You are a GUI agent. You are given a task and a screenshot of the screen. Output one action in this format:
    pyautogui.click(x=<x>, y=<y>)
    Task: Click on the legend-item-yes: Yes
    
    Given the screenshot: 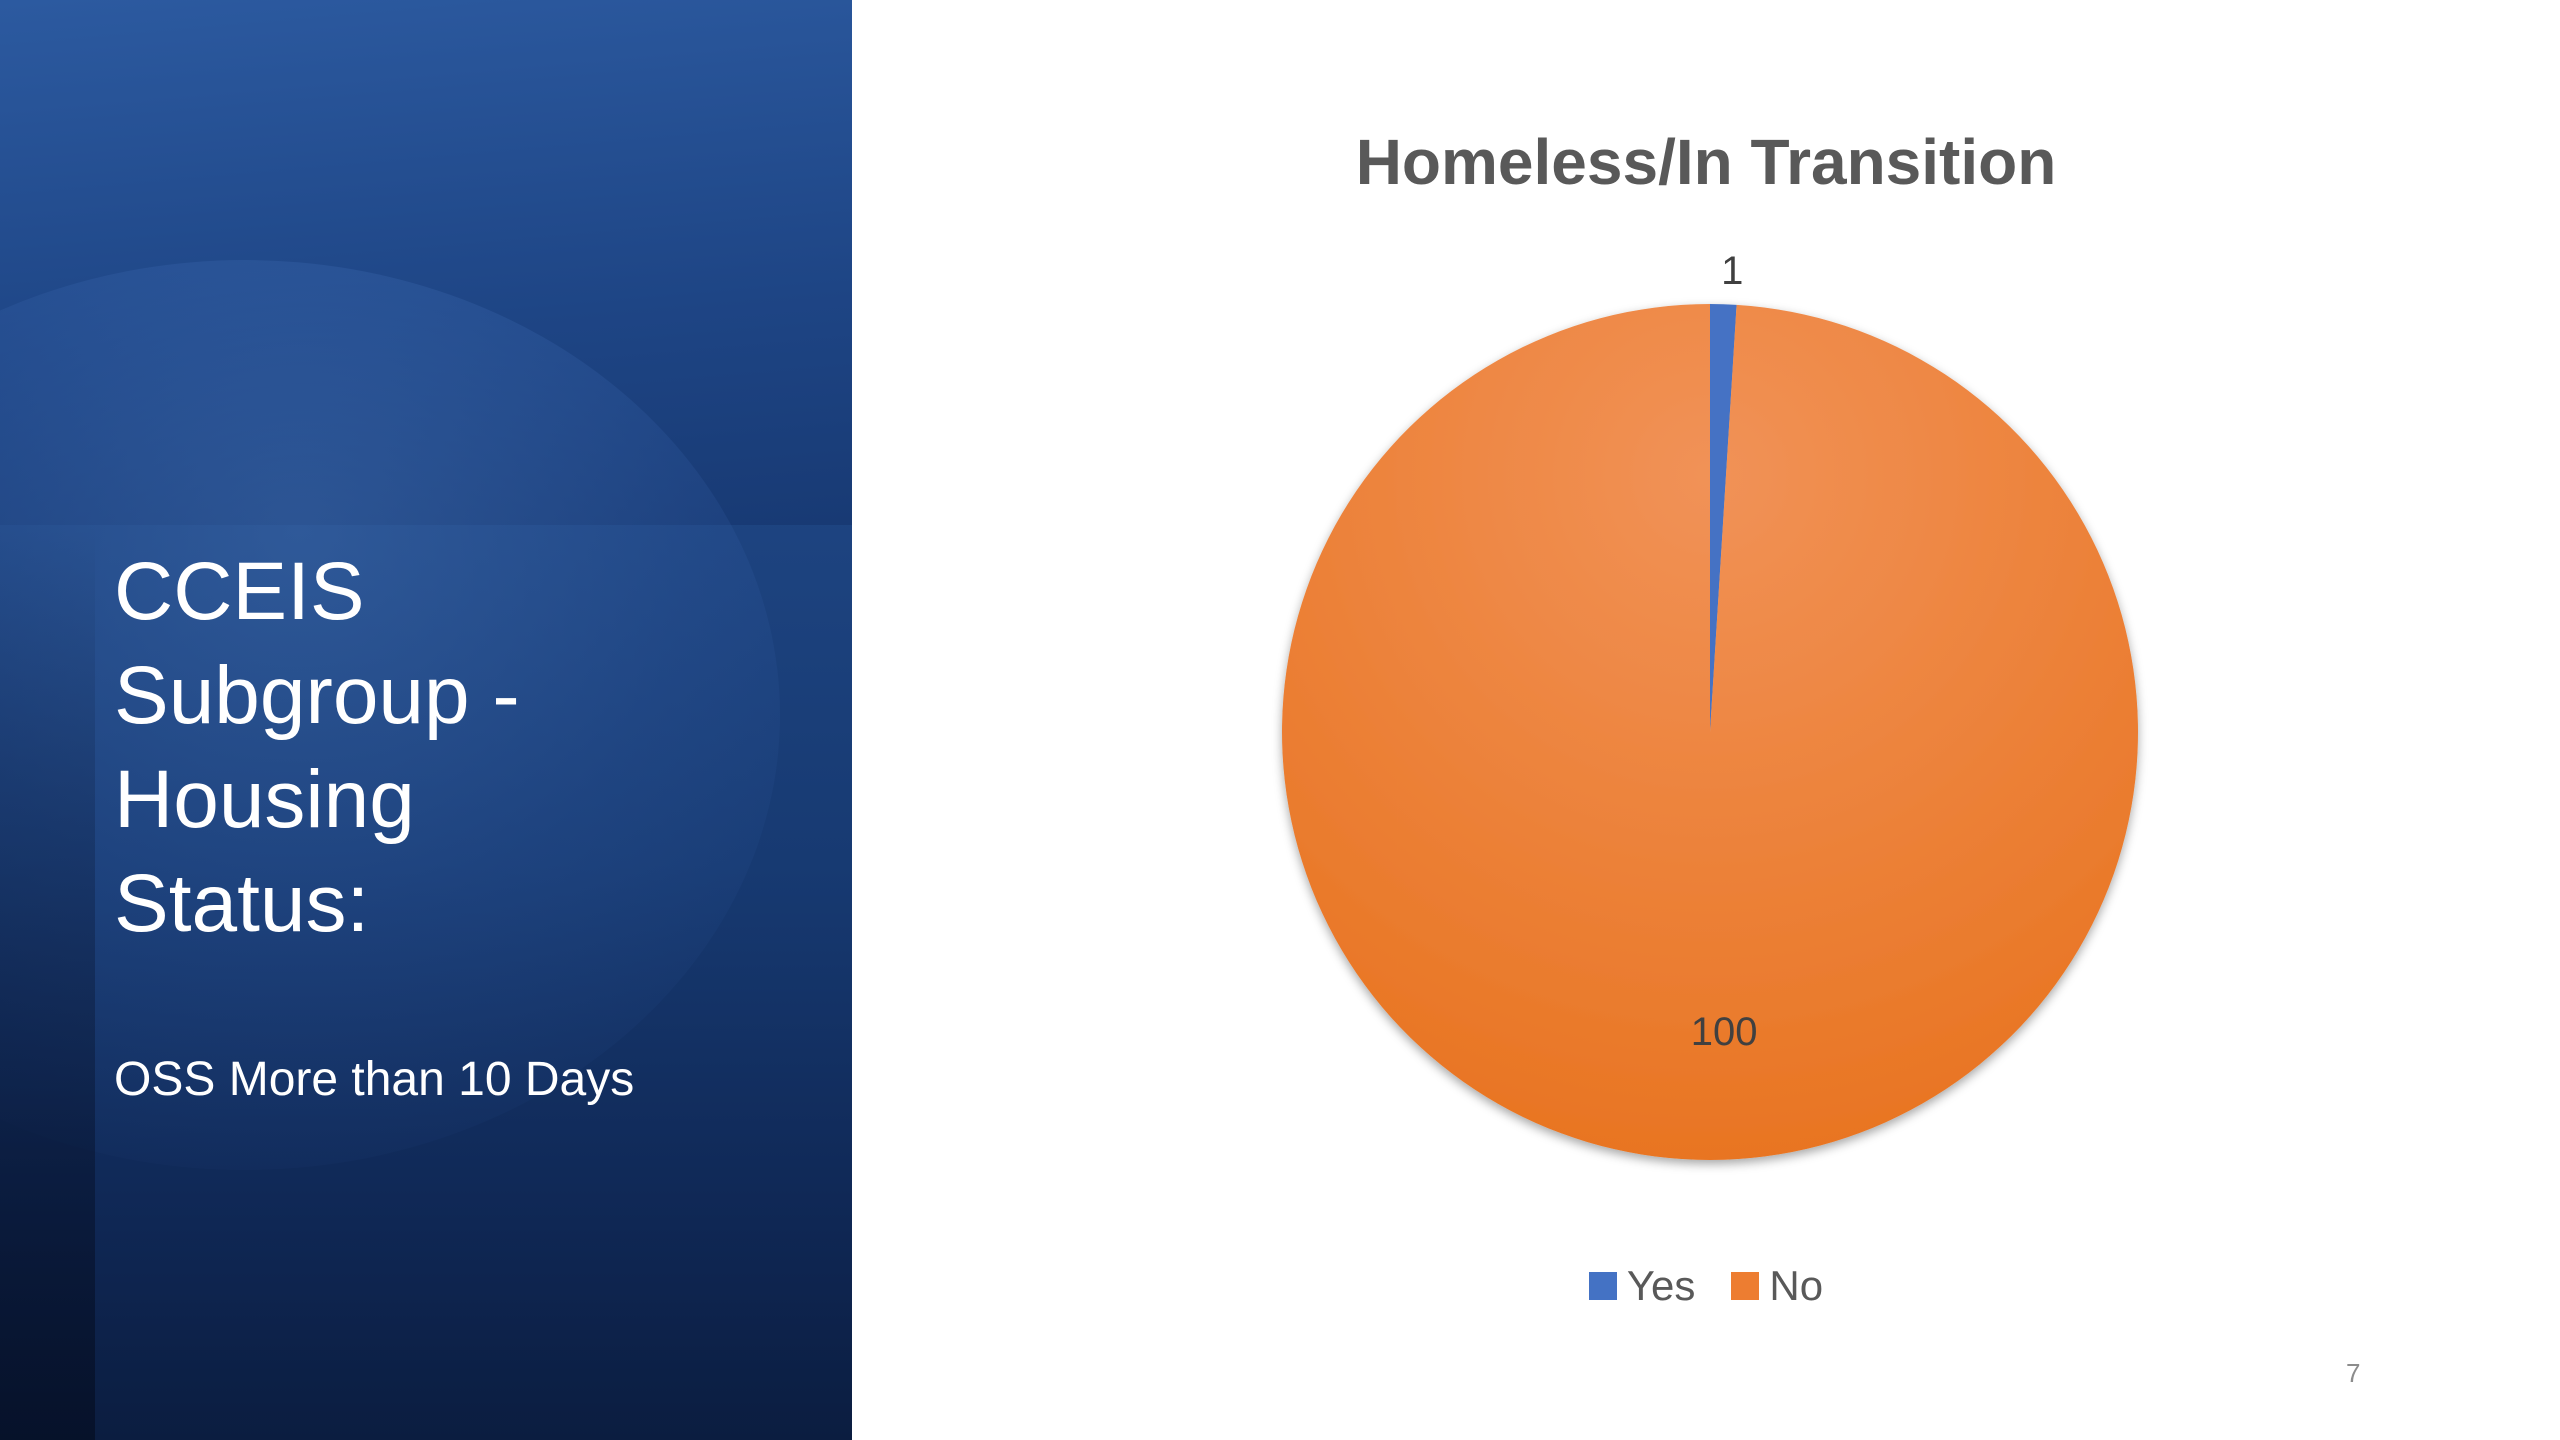 What is the action you would take?
    pyautogui.click(x=1642, y=1286)
    